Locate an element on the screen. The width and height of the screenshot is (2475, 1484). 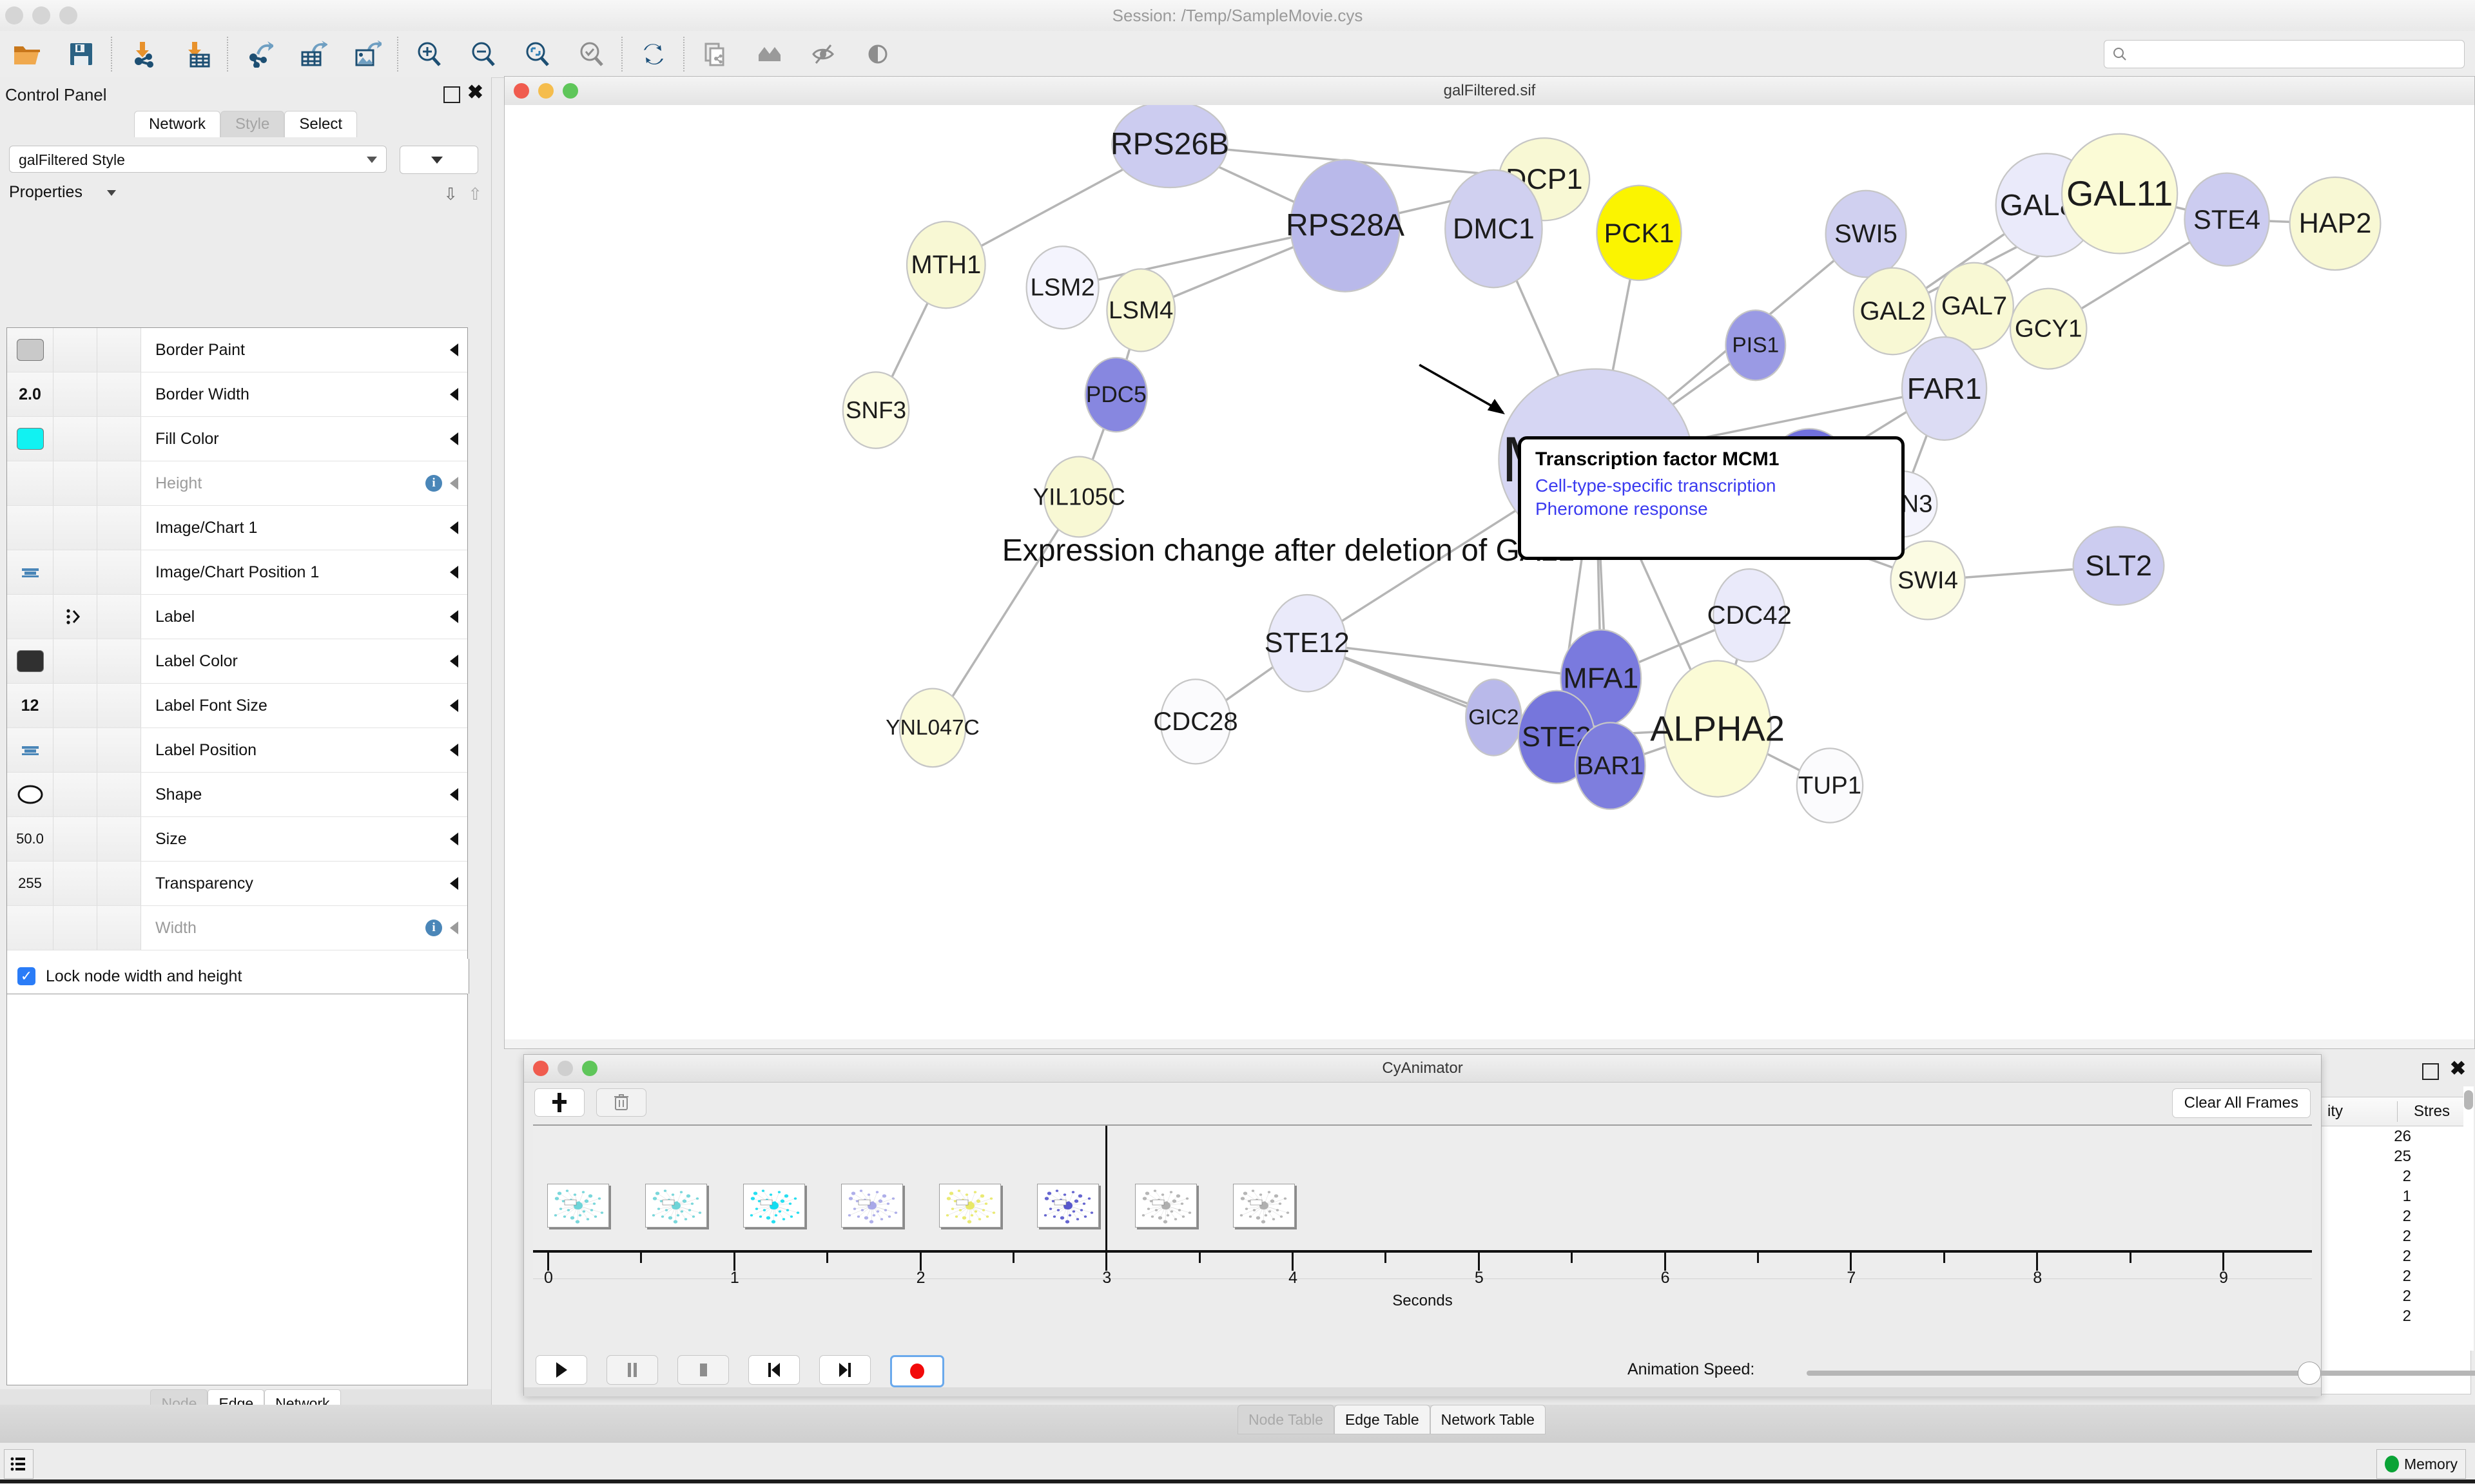
property-row: Width i is located at coordinates (237, 928).